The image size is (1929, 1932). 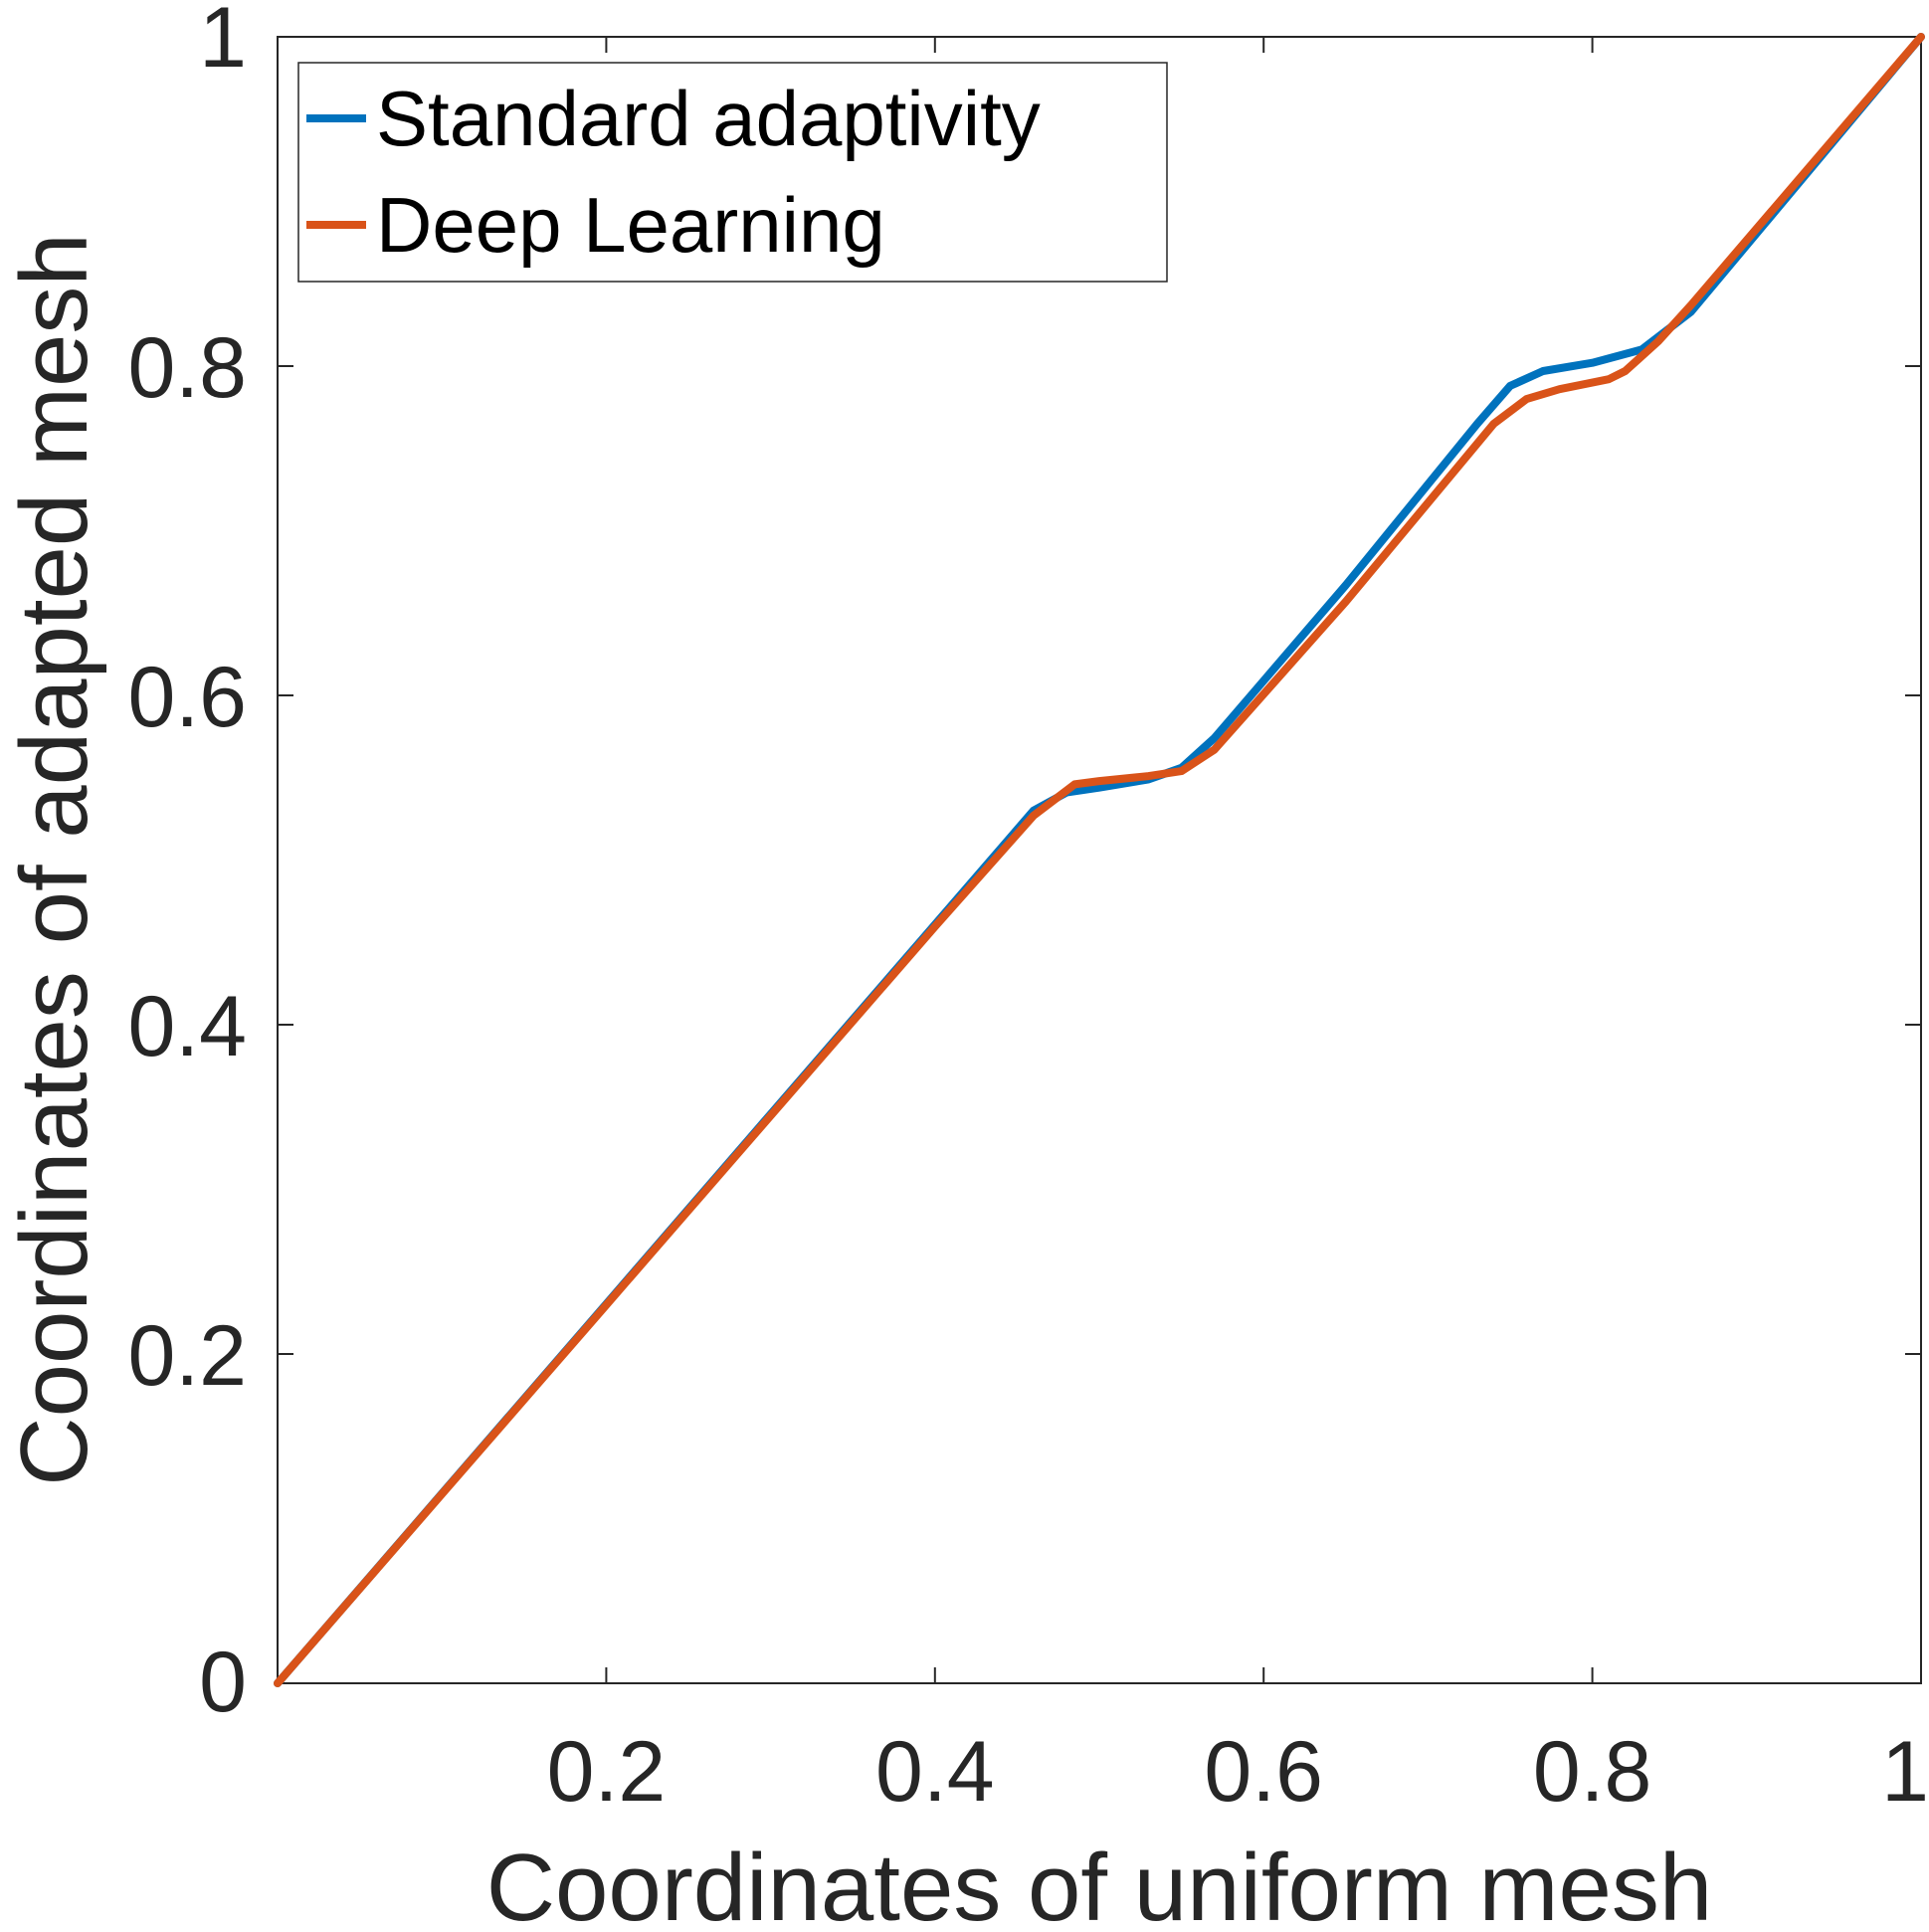 What do you see at coordinates (223, 43) in the screenshot?
I see `y-tick-label: 1` at bounding box center [223, 43].